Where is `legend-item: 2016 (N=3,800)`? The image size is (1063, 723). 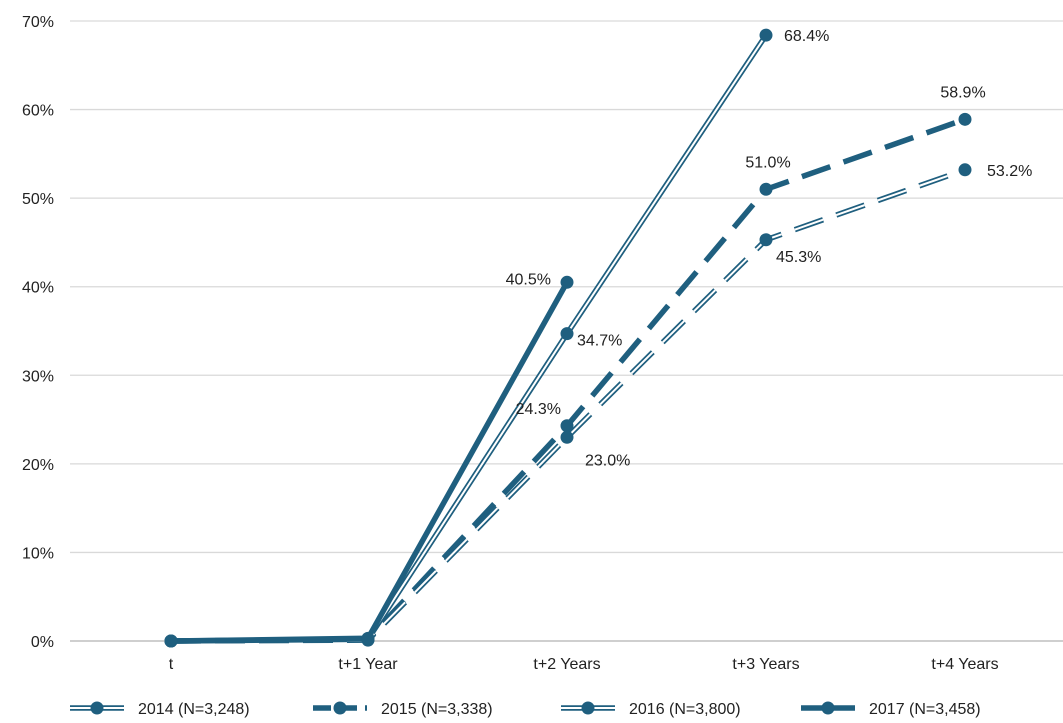
legend-item: 2016 (N=3,800) is located at coordinates (651, 709).